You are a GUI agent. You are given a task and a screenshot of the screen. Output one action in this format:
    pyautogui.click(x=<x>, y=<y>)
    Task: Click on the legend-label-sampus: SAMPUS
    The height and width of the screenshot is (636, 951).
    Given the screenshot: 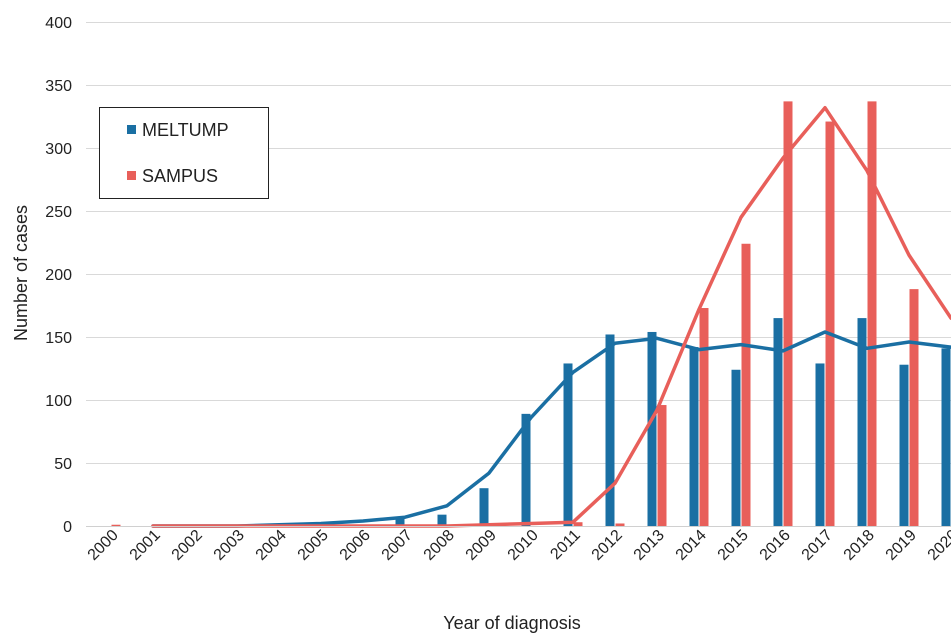 What is the action you would take?
    pyautogui.click(x=180, y=176)
    